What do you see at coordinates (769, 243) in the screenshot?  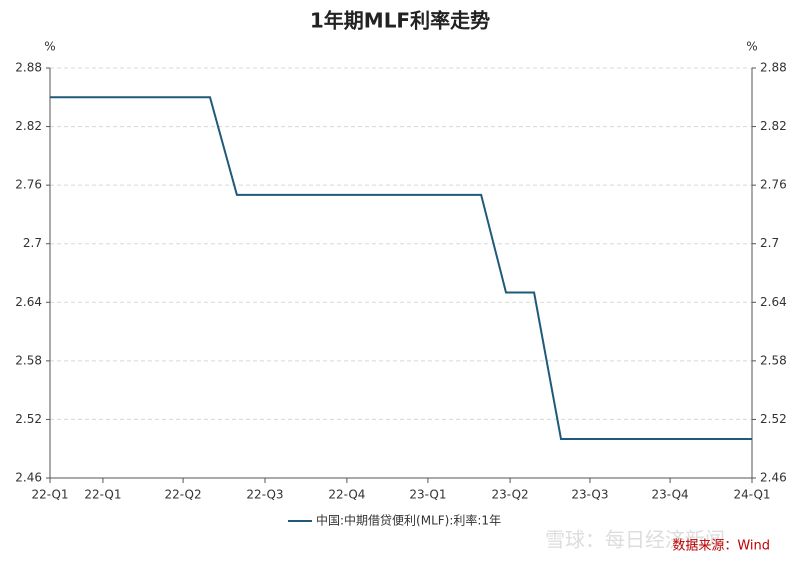 I see `y2-tick-label: 2.7` at bounding box center [769, 243].